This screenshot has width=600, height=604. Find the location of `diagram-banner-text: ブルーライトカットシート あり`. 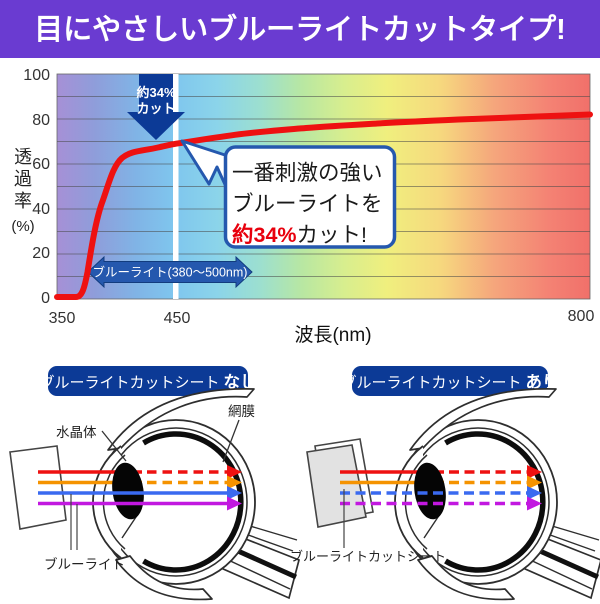

diagram-banner-text: ブルーライトカットシート あり is located at coordinates (449, 382).